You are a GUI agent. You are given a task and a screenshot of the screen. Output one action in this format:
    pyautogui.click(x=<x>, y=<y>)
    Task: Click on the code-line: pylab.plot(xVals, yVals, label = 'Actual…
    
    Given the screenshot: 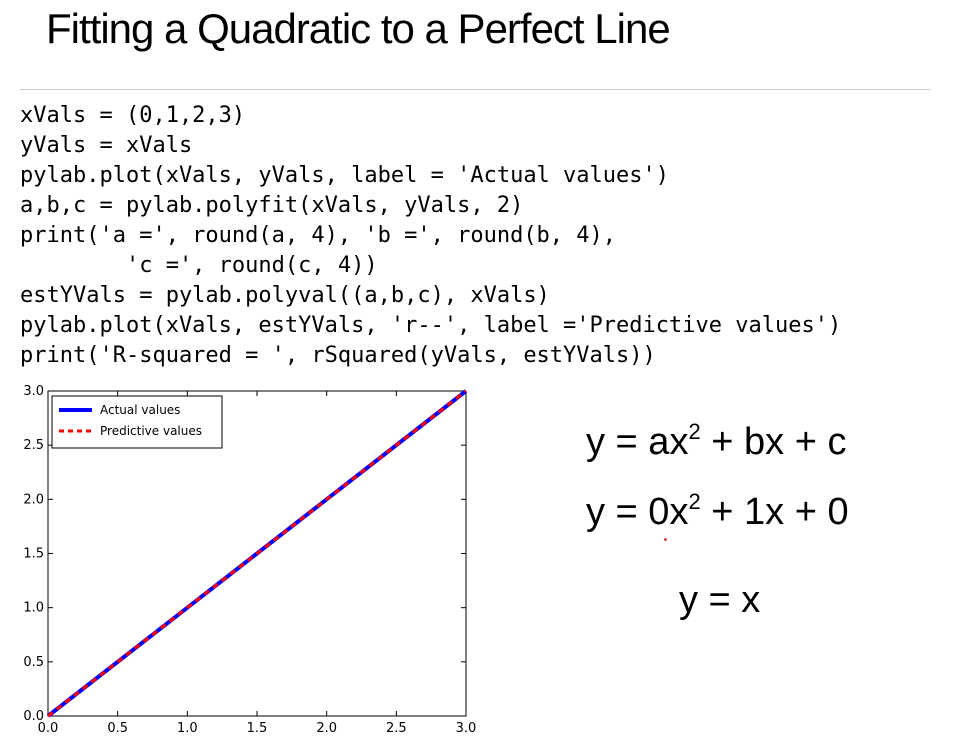 What is the action you would take?
    pyautogui.click(x=345, y=175)
    